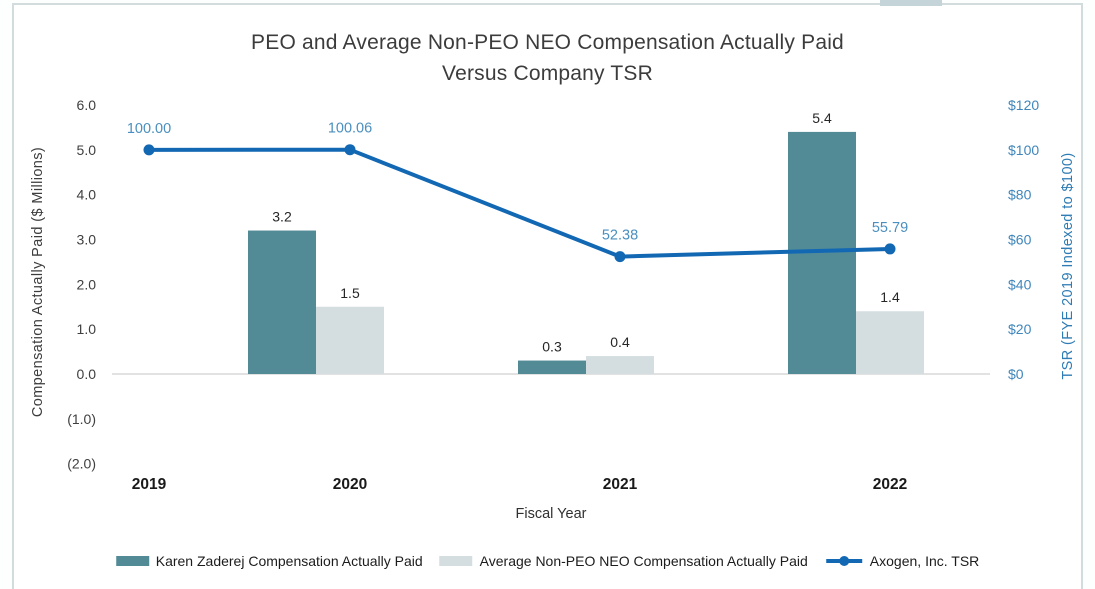 The height and width of the screenshot is (589, 1095). What do you see at coordinates (620, 342) in the screenshot?
I see `bar-value-label: 0.4` at bounding box center [620, 342].